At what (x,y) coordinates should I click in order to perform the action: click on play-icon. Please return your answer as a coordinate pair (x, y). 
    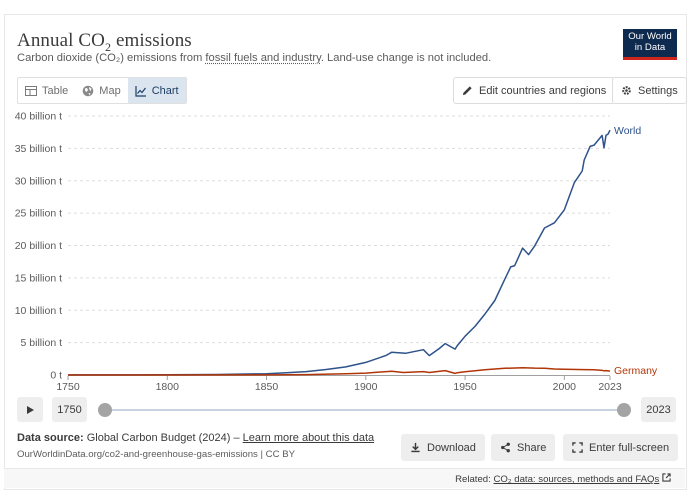
    Looking at the image, I should click on (30, 409).